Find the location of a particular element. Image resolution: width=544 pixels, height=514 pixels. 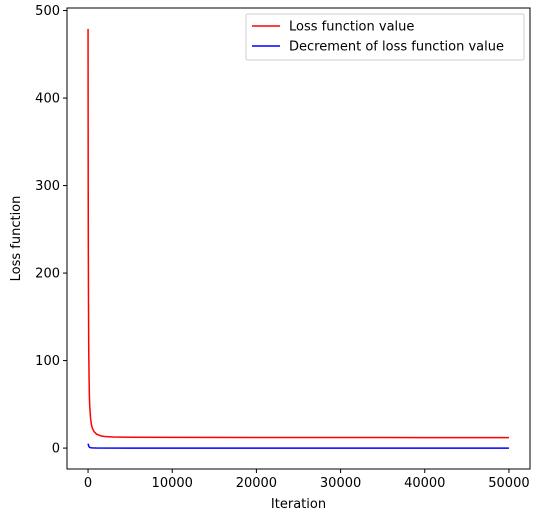

x-tick-label: 20000 is located at coordinates (256, 483).